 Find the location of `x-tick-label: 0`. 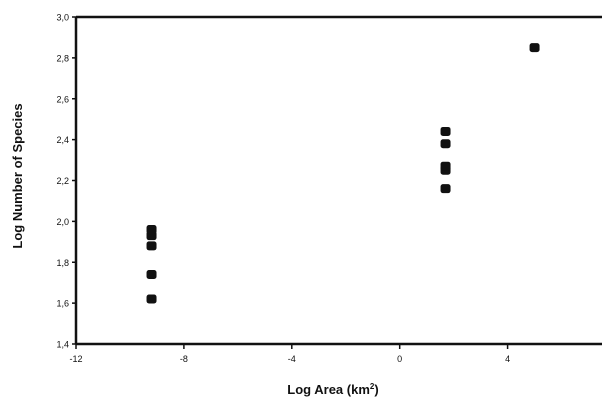

x-tick-label: 0 is located at coordinates (399, 359).